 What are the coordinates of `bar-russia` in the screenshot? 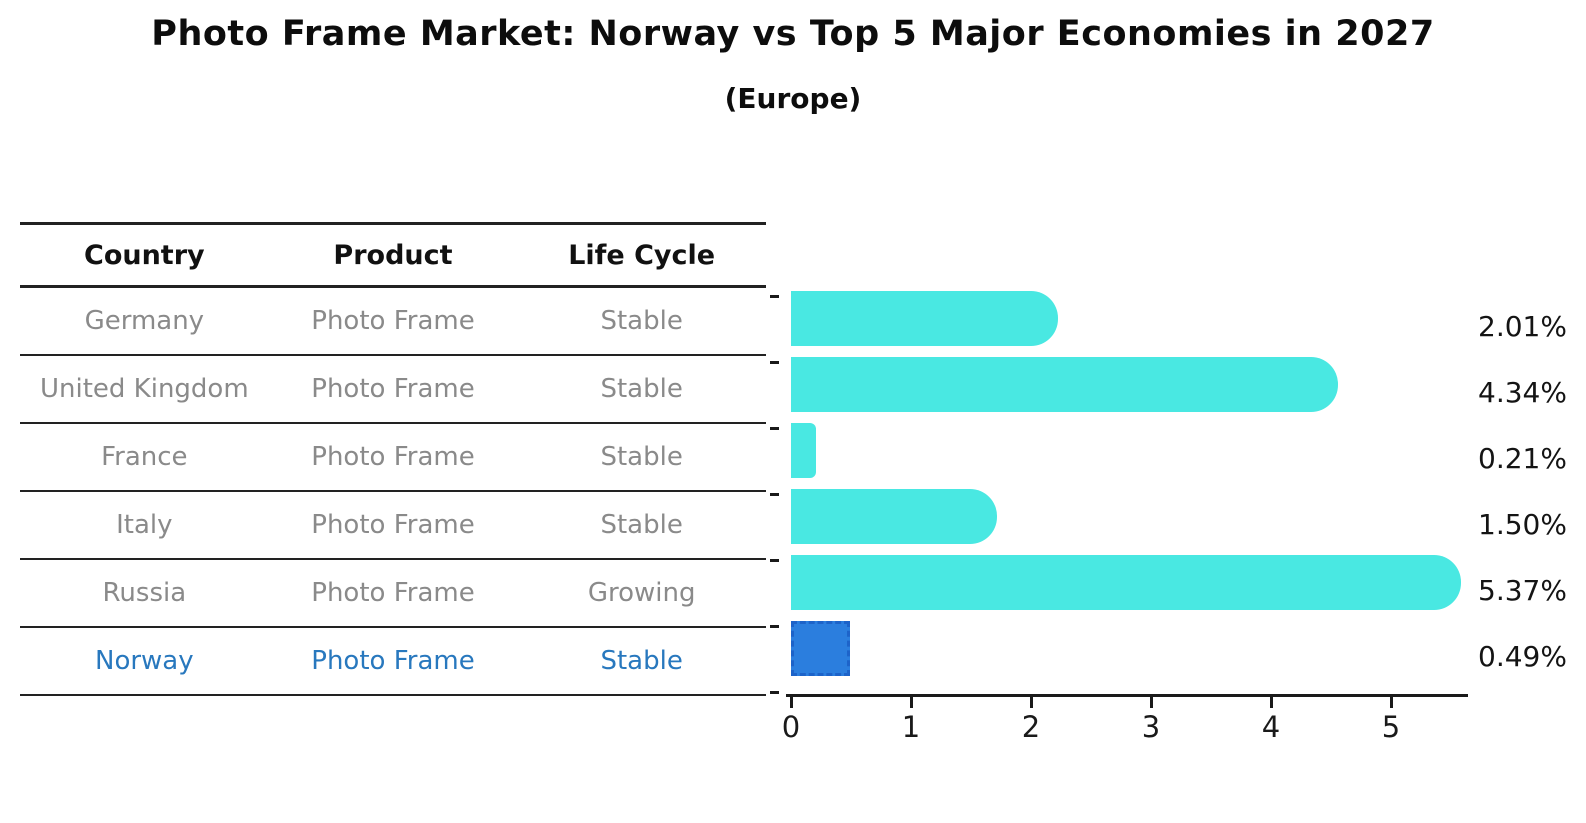 It's located at (1126, 582).